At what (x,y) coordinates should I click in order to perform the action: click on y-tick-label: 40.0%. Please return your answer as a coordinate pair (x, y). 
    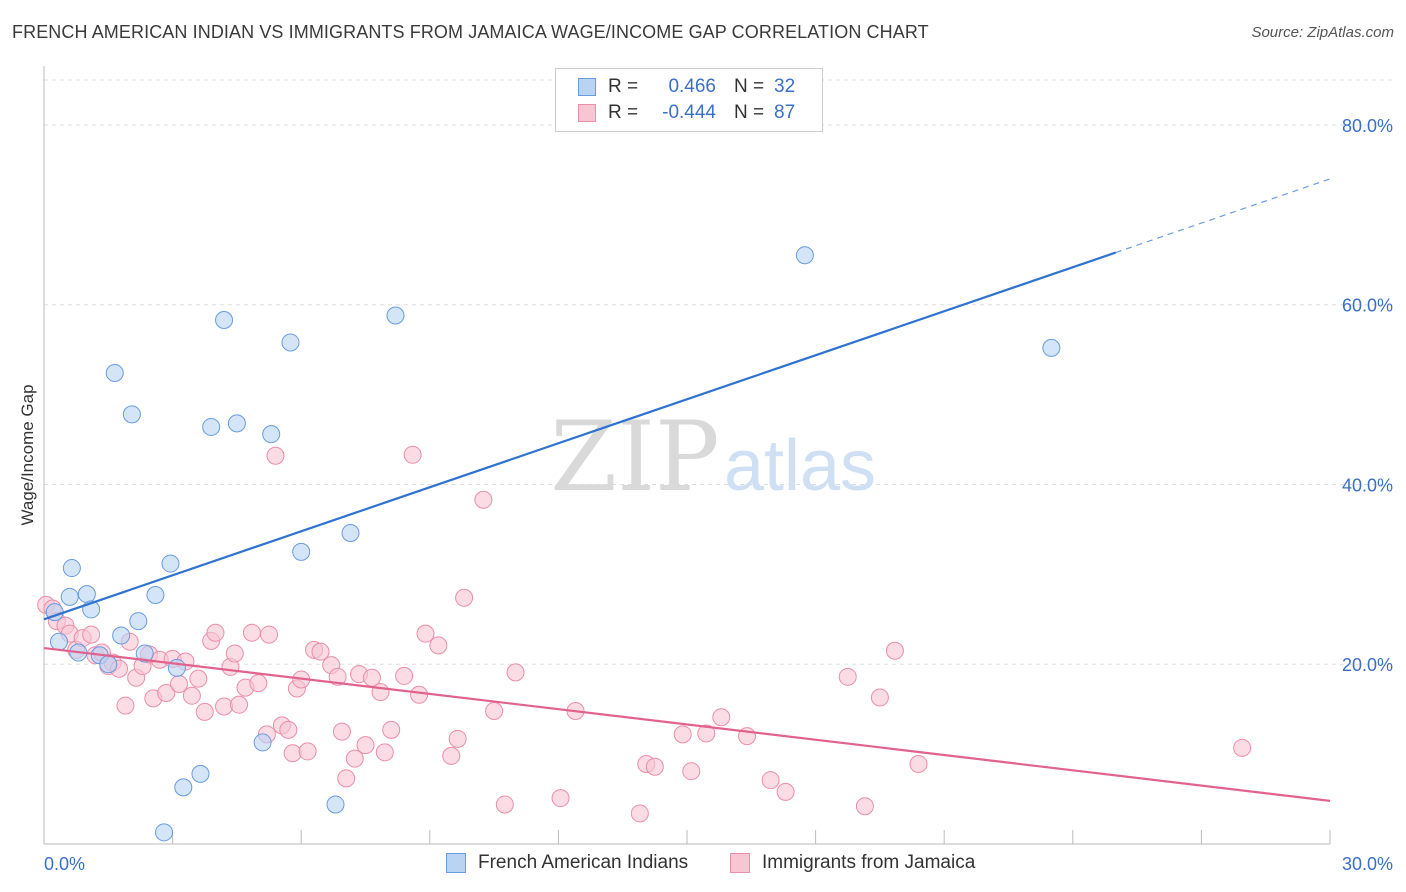
    Looking at the image, I should click on (1367, 485).